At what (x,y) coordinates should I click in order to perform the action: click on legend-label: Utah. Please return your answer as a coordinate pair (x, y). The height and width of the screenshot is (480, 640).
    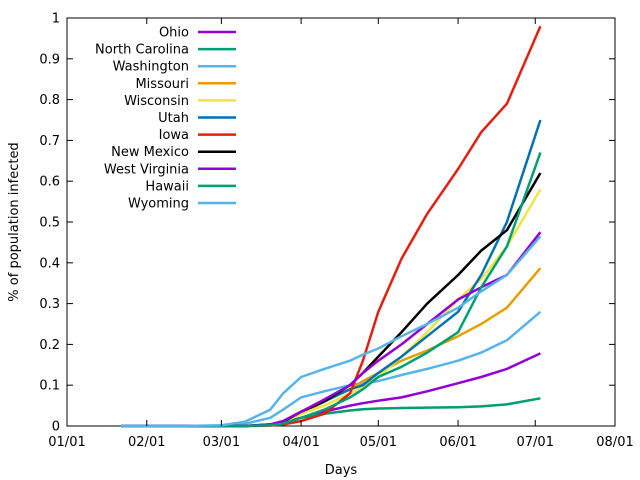
    Looking at the image, I should click on (173, 118).